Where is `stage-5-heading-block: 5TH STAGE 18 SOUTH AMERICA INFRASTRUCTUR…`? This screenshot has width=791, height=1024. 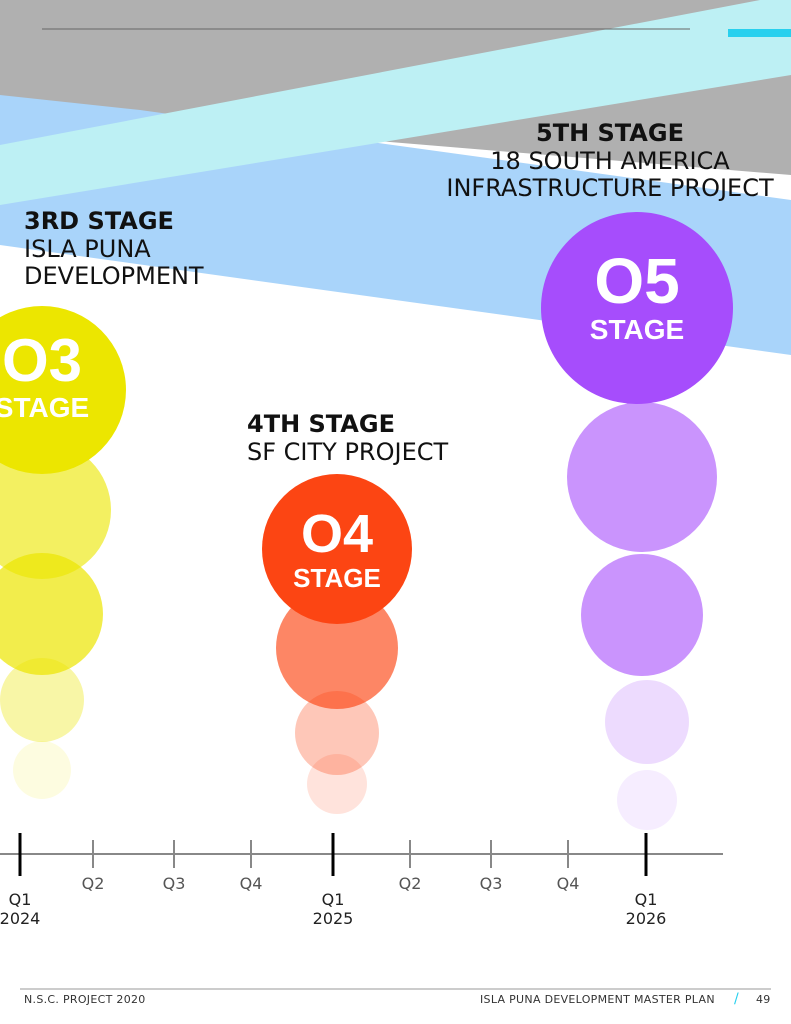
stage-5-heading-block: 5TH STAGE 18 SOUTH AMERICA INFRASTRUCTUR… is located at coordinates (610, 161).